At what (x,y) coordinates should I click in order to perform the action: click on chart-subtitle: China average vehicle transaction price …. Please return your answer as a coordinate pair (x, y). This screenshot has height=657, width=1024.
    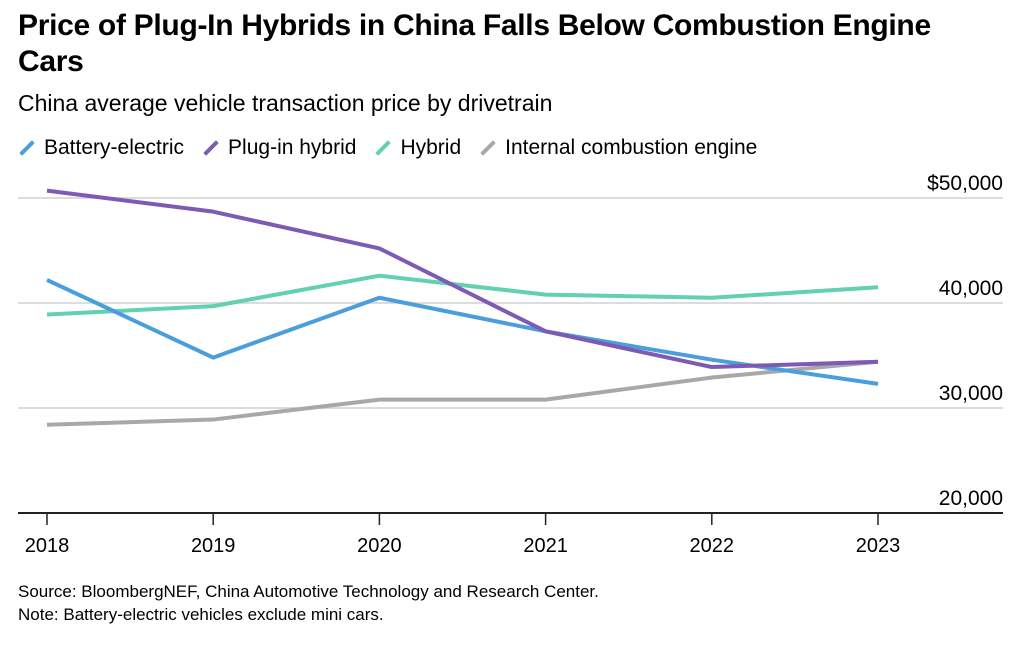
    Looking at the image, I should click on (285, 103).